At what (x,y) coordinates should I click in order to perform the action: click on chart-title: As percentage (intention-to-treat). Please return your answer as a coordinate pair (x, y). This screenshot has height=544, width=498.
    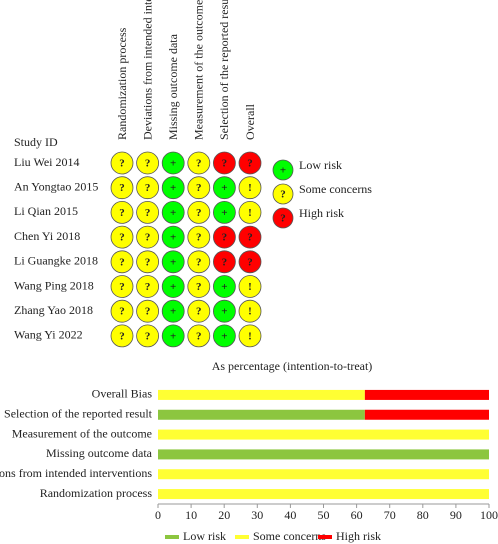
    Looking at the image, I should click on (292, 366).